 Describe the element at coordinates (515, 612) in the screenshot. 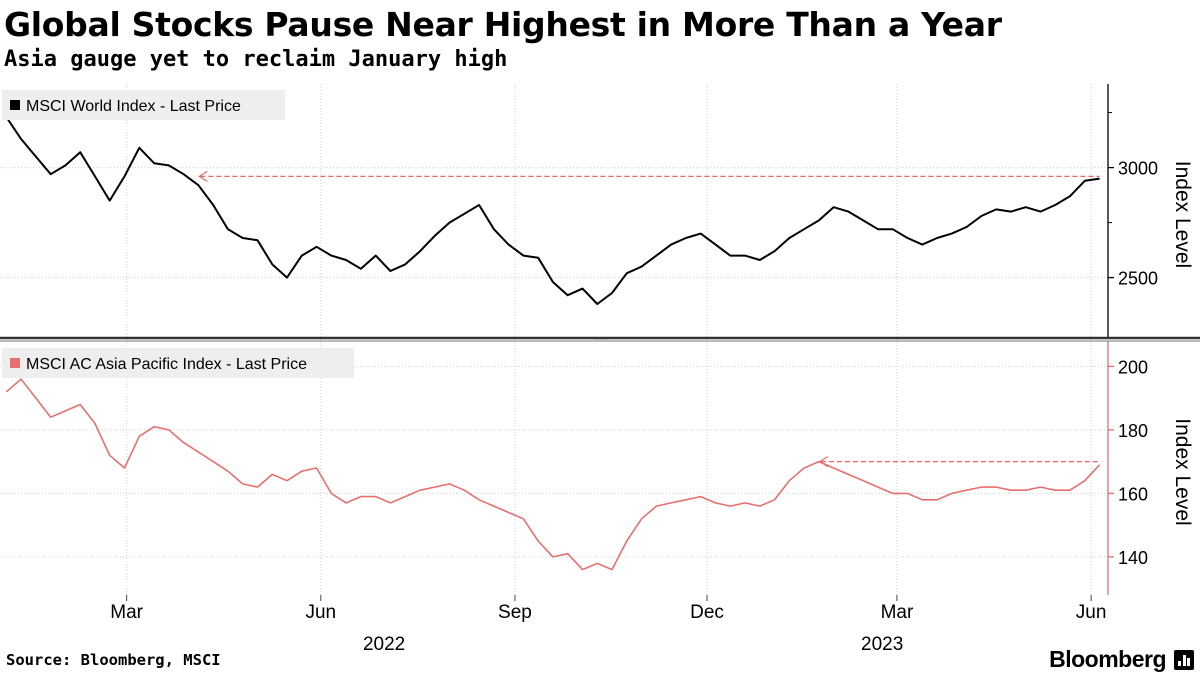

I see `x-tick-label: Sep` at that location.